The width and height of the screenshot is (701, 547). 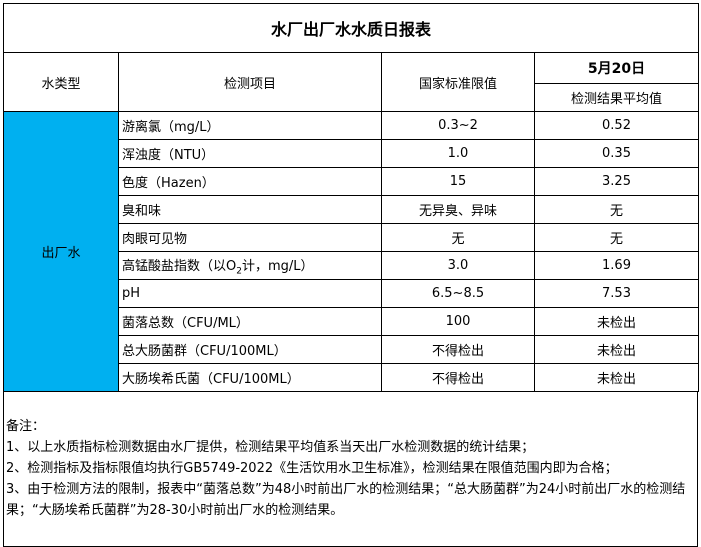 What do you see at coordinates (616, 181) in the screenshot?
I see `result-cell: 3.25` at bounding box center [616, 181].